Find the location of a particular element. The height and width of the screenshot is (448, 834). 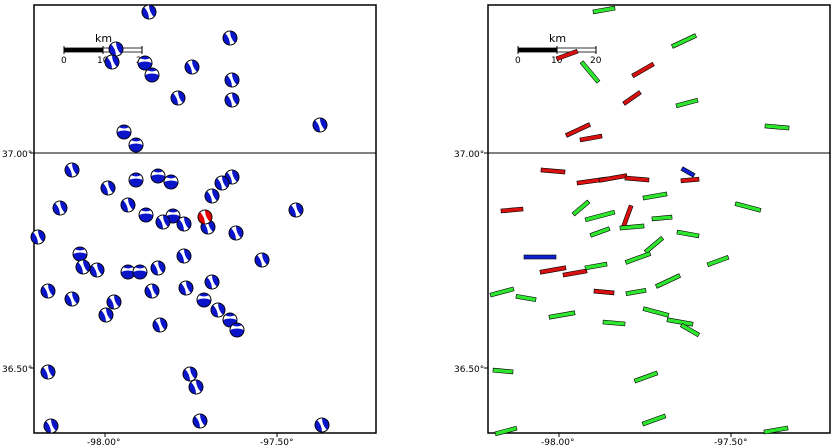

right-scalebar-unit: km is located at coordinates (557, 38).